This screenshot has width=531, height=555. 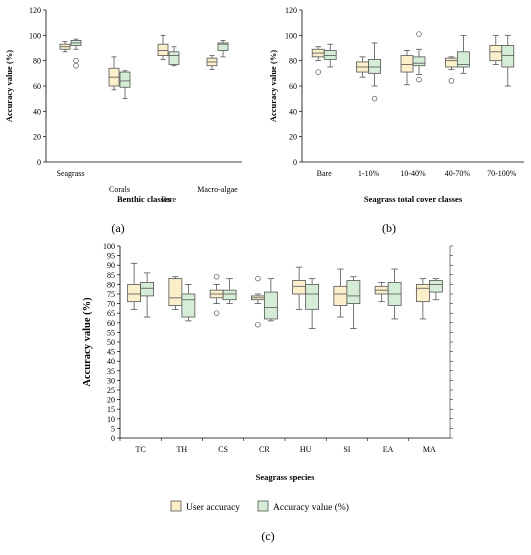 What do you see at coordinates (111, 332) in the screenshot?
I see `y-tick-label-c-11: 55` at bounding box center [111, 332].